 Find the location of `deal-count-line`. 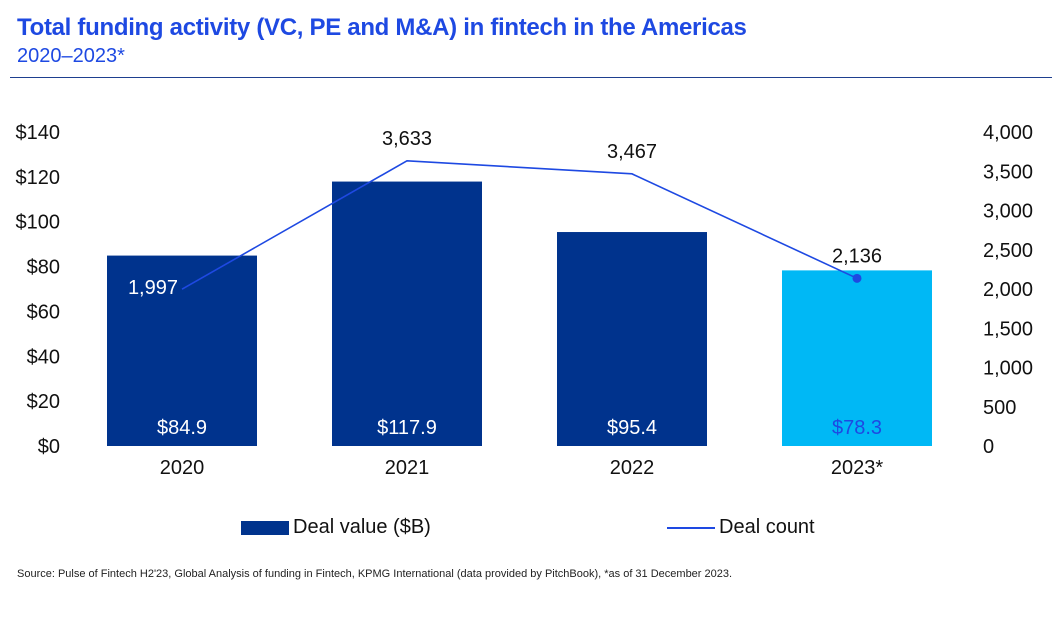

deal-count-line is located at coordinates (519, 224).